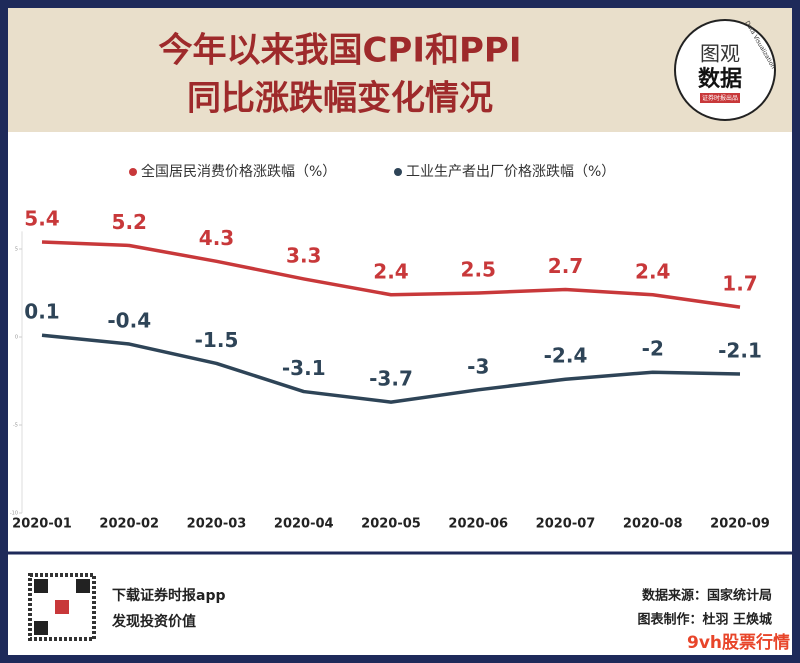 This screenshot has height=663, width=800. Describe the element at coordinates (339, 51) in the screenshot. I see `title-line: 今年以来我国CPI和PPI` at that location.